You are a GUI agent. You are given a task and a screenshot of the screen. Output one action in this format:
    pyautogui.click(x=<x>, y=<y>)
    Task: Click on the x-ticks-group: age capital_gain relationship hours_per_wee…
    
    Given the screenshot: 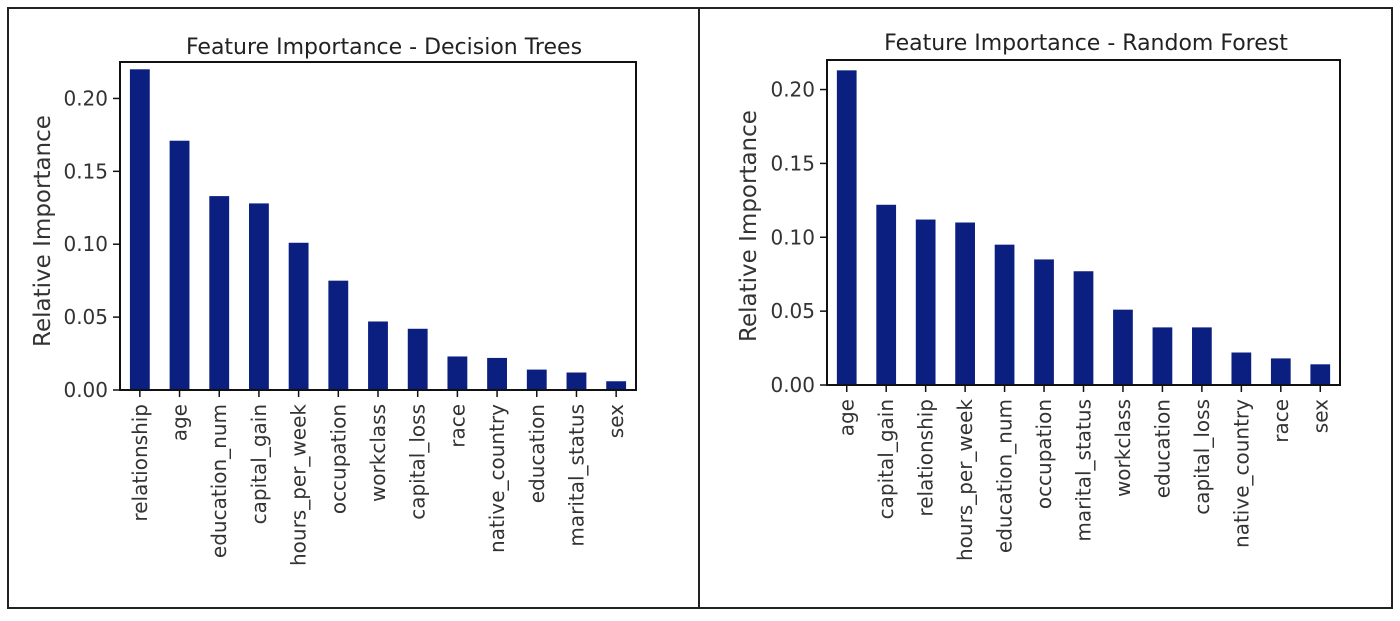 What is the action you would take?
    pyautogui.click(x=1083, y=473)
    